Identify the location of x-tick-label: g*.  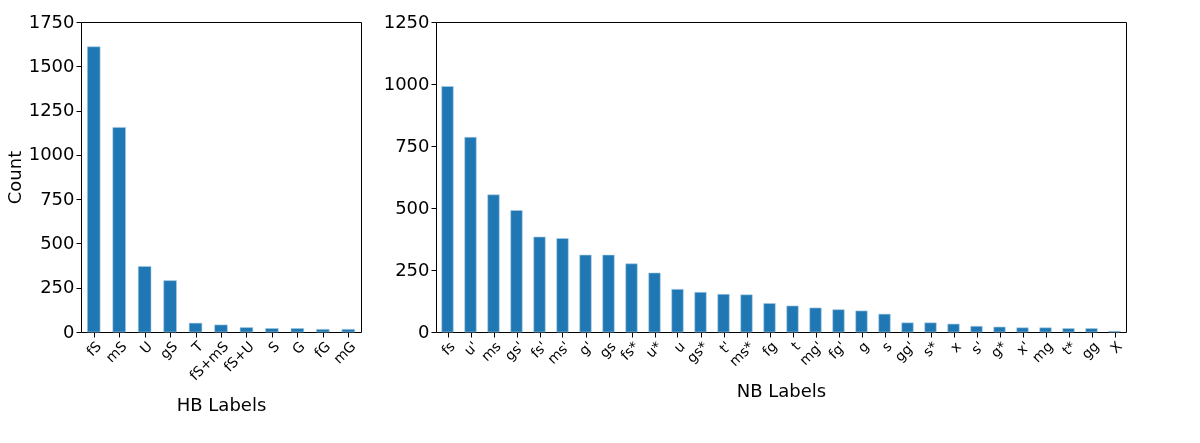
(998, 349).